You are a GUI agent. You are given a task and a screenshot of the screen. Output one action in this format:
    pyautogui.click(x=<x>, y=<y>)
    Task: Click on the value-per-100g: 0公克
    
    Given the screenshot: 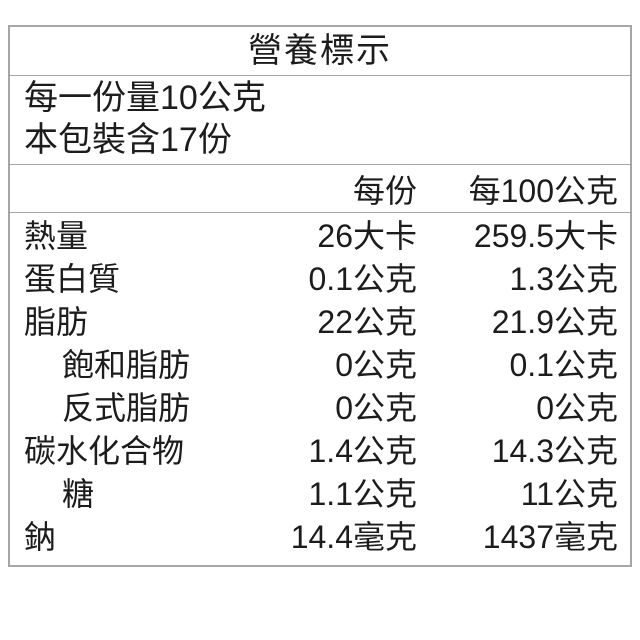 What is the action you would take?
    pyautogui.click(x=577, y=408)
    